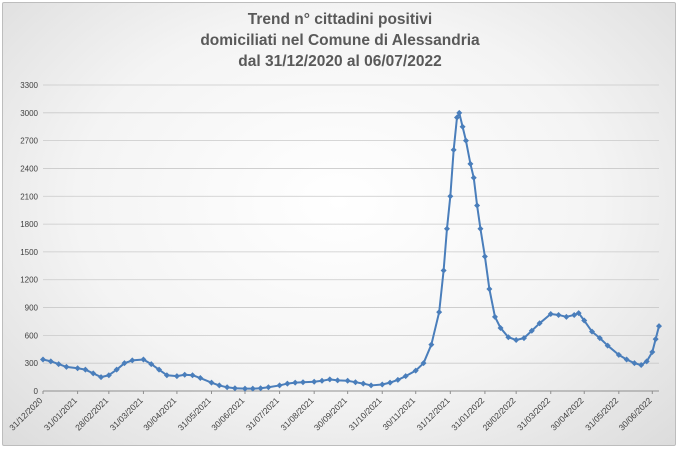  I want to click on x-tick-label: 31/12/2021, so click(433, 413).